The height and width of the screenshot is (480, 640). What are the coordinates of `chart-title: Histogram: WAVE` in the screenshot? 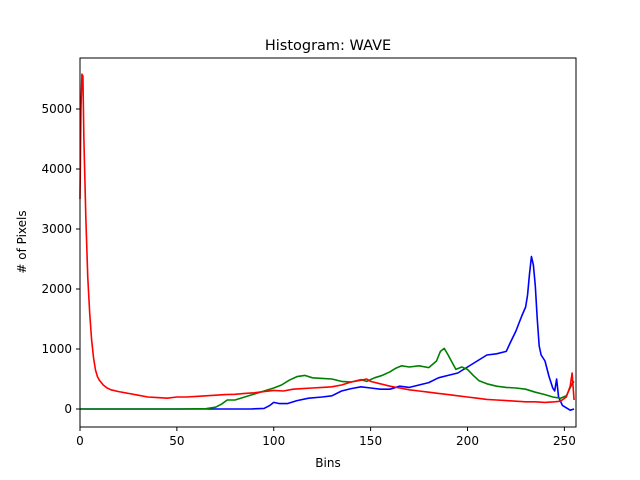 It's located at (328, 46).